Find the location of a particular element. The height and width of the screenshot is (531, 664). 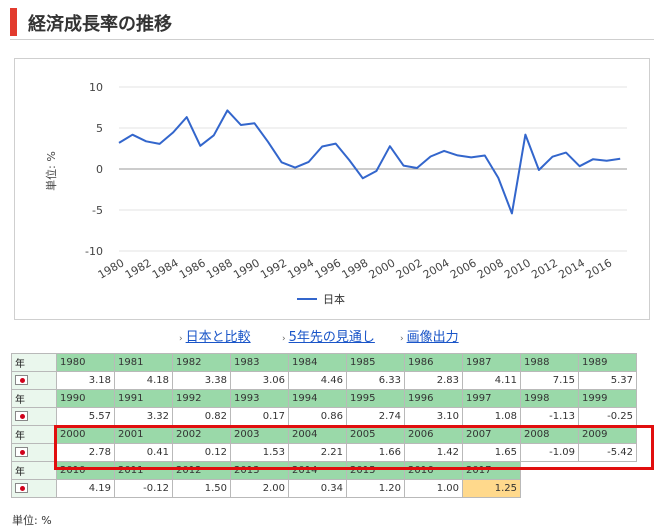

year-cell: 2002 is located at coordinates (201, 434).